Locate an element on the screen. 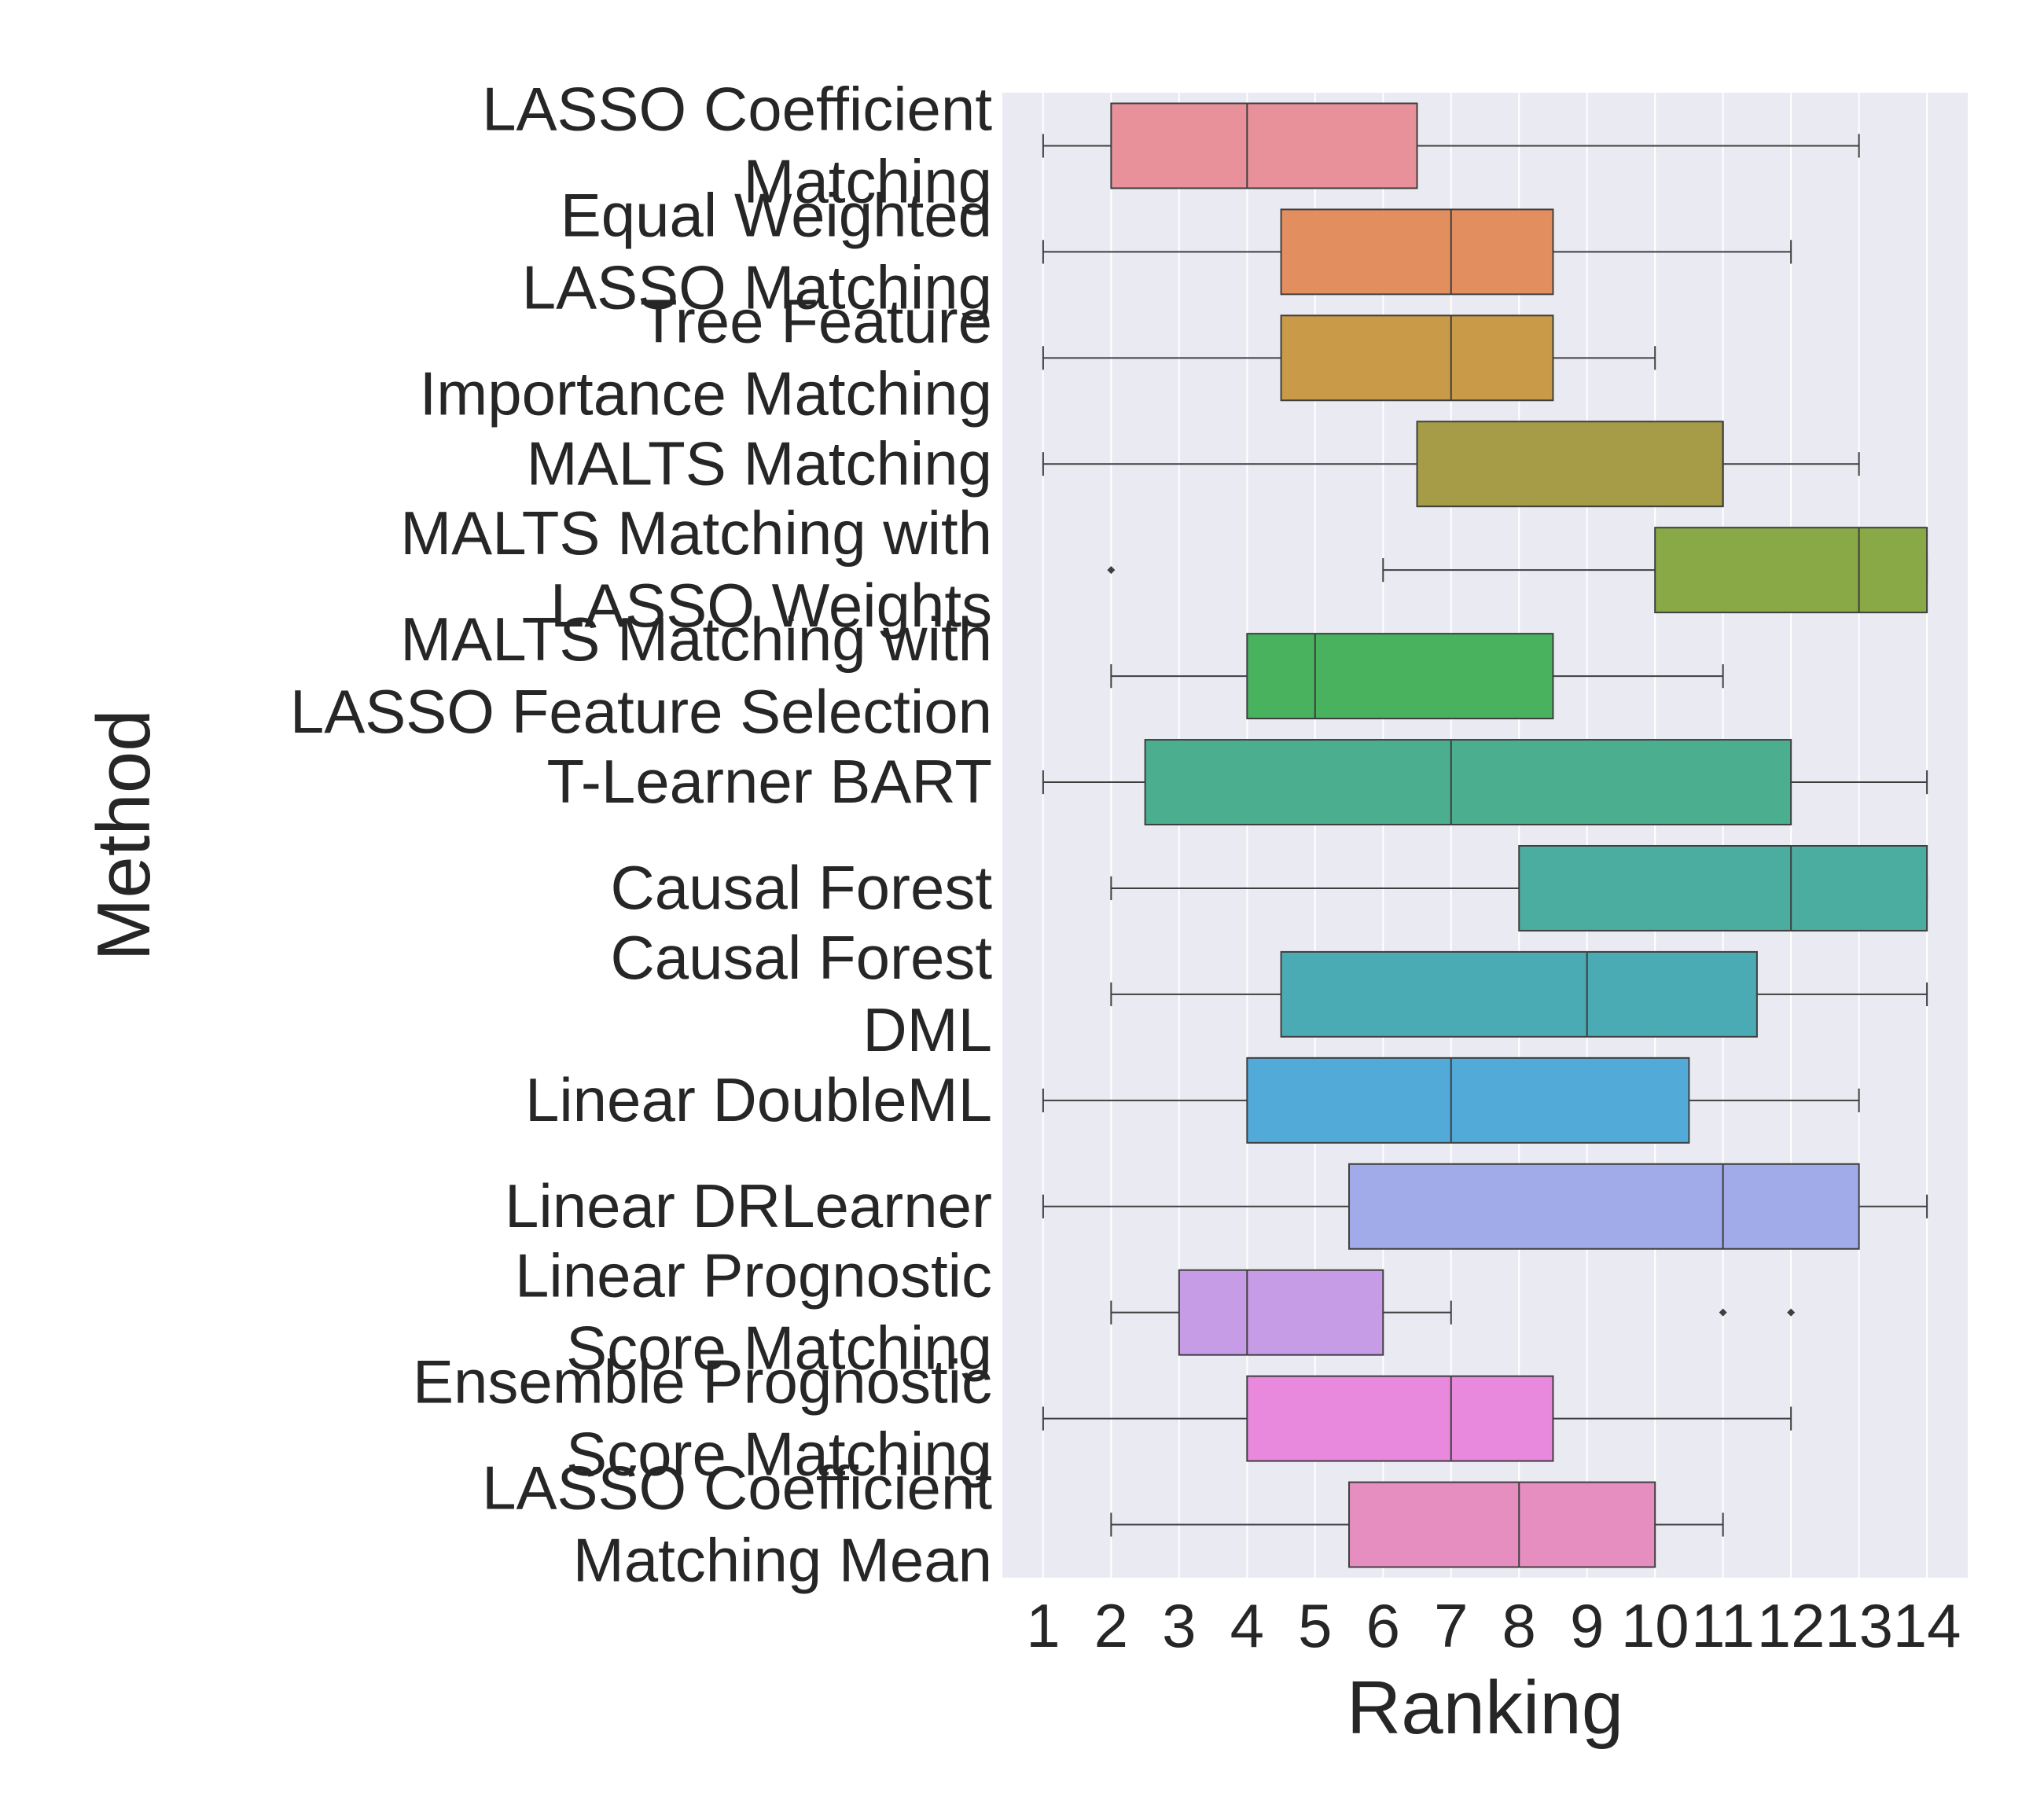 The image size is (2044, 1808). category-label: Equal Weighted is located at coordinates (776, 214).